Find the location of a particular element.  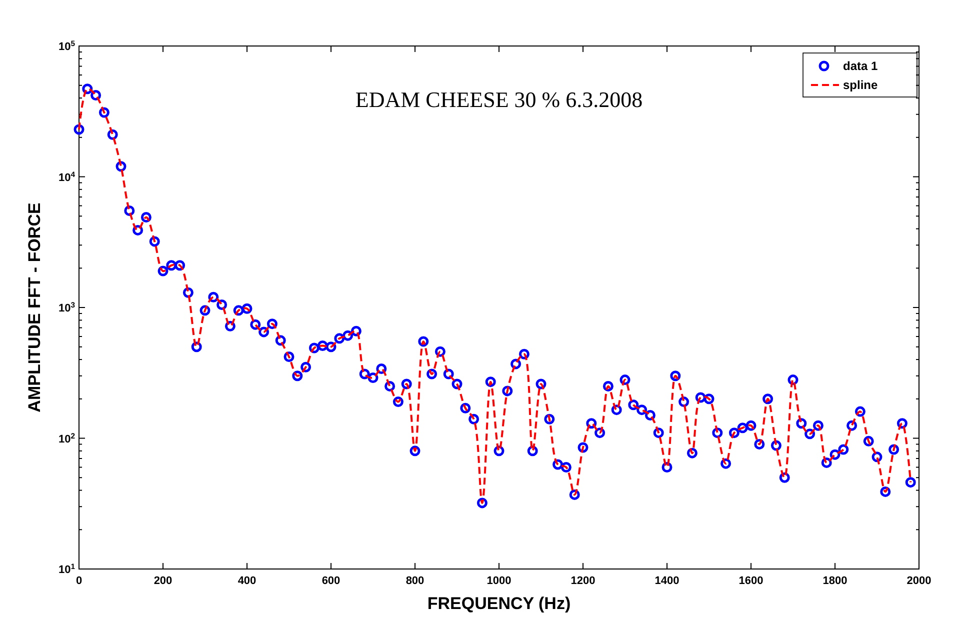

x-tick-label: 1600 is located at coordinates (751, 581).